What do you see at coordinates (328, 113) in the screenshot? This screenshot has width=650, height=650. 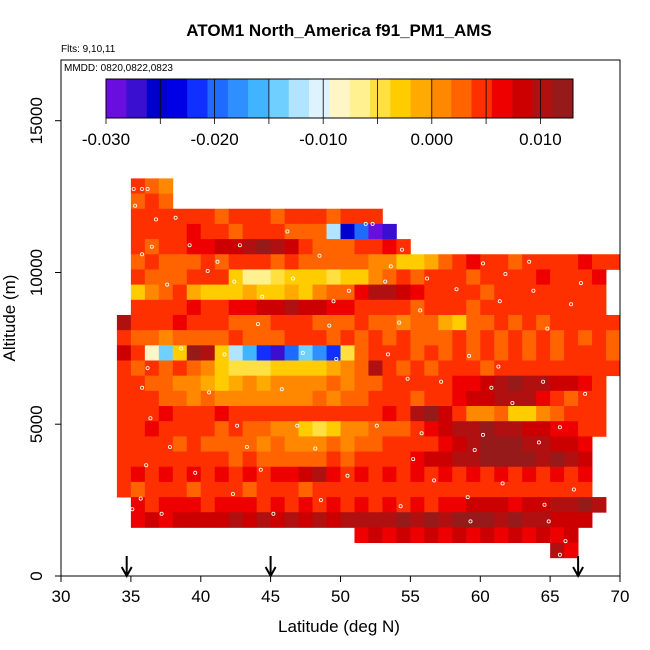 I see `colorbar: -0.030 -0.020 -0.010 0.000 0.010` at bounding box center [328, 113].